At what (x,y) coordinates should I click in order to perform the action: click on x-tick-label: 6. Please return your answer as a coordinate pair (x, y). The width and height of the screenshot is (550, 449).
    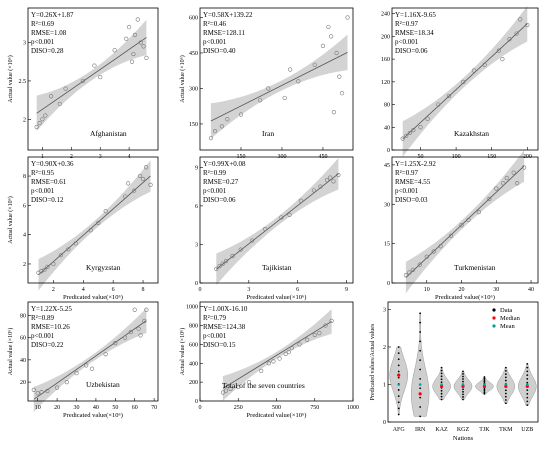
    Looking at the image, I should click on (113, 290).